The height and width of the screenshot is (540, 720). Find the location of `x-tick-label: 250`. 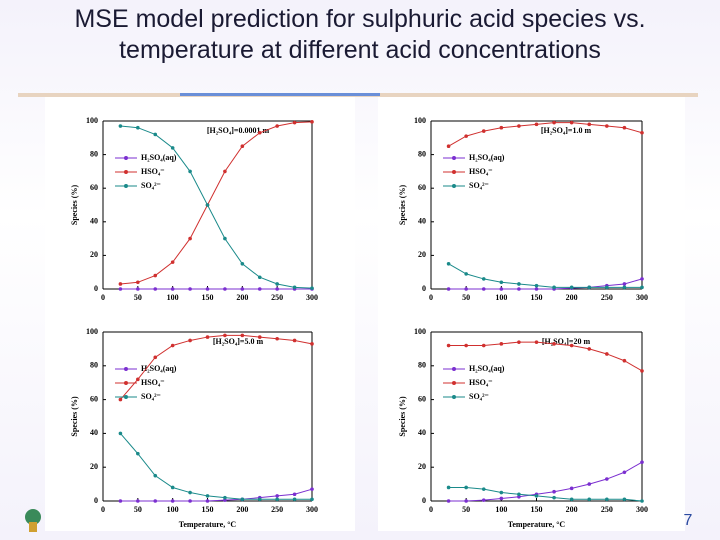

x-tick-label: 250 is located at coordinates (277, 509).